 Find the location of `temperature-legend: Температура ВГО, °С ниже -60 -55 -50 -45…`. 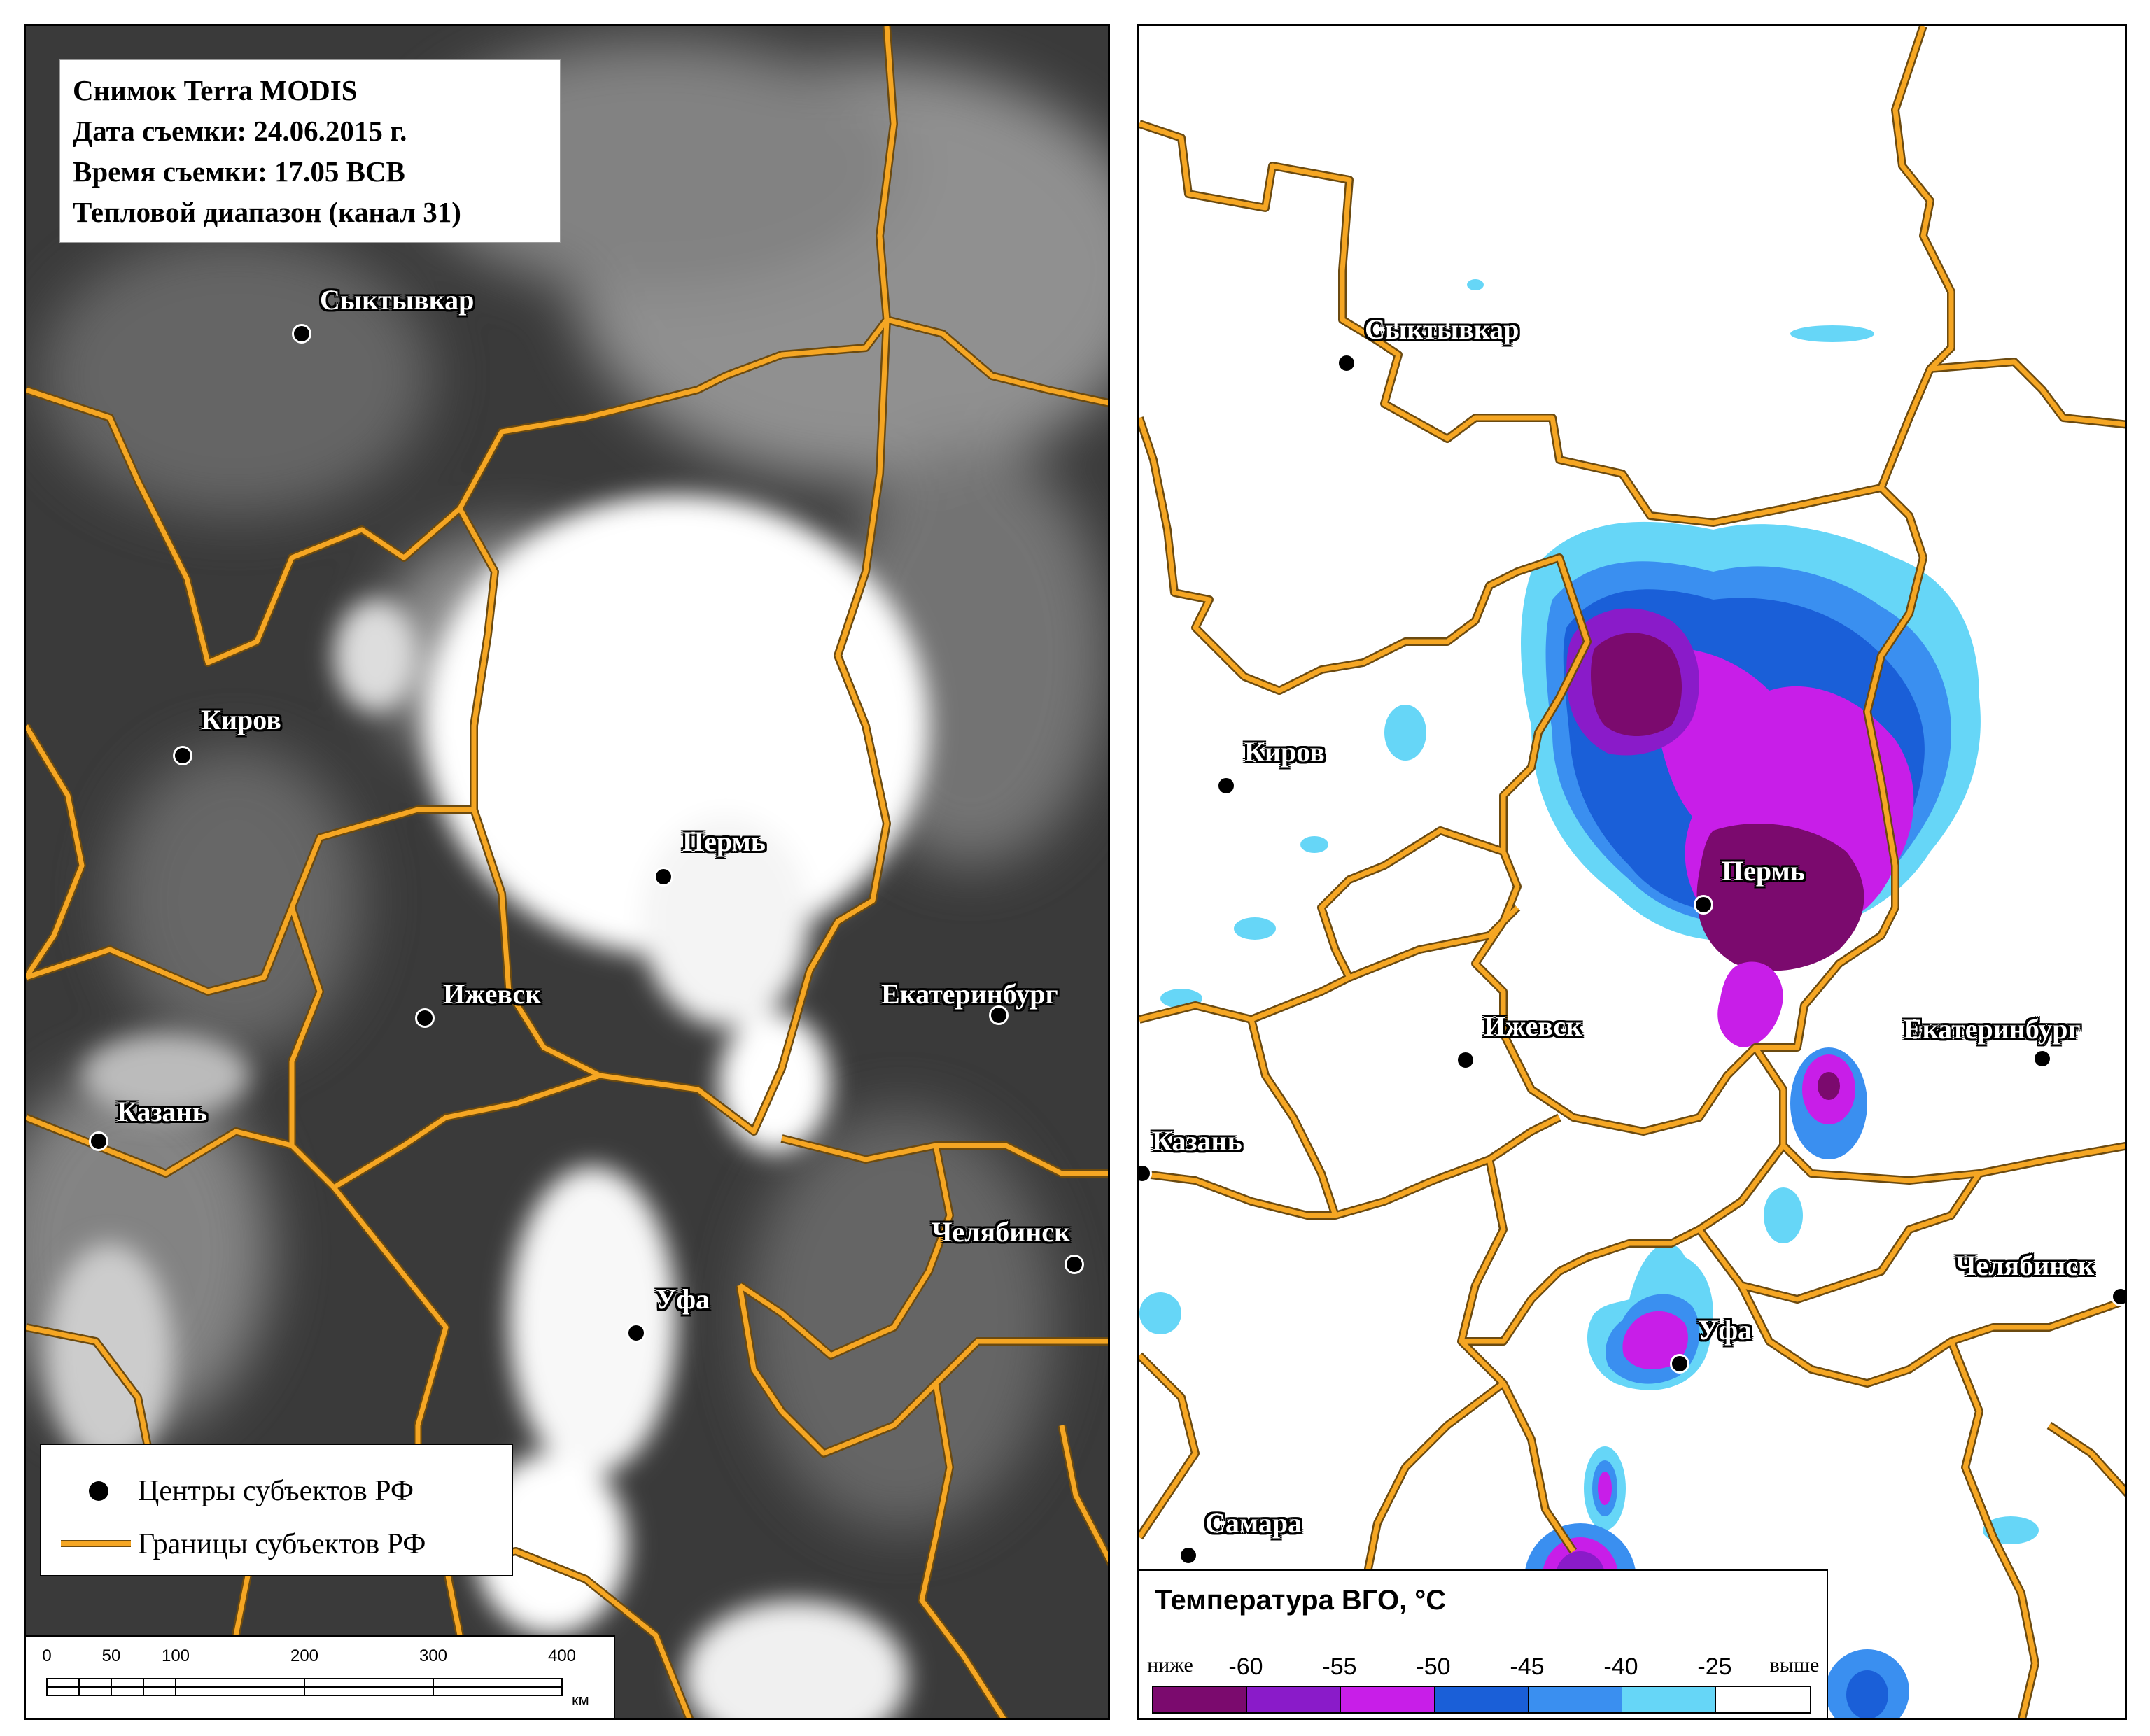

temperature-legend: Температура ВГО, °С ниже -60 -55 -50 -45… is located at coordinates (1483, 1643).